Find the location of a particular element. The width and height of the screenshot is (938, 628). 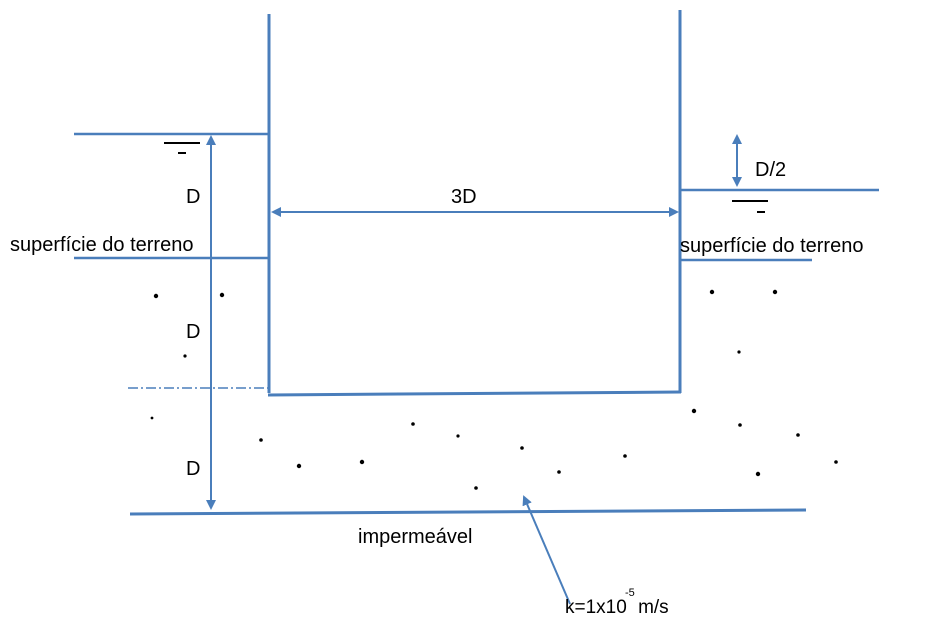

permeability-label: k=1x10 m/s is located at coordinates (617, 607).